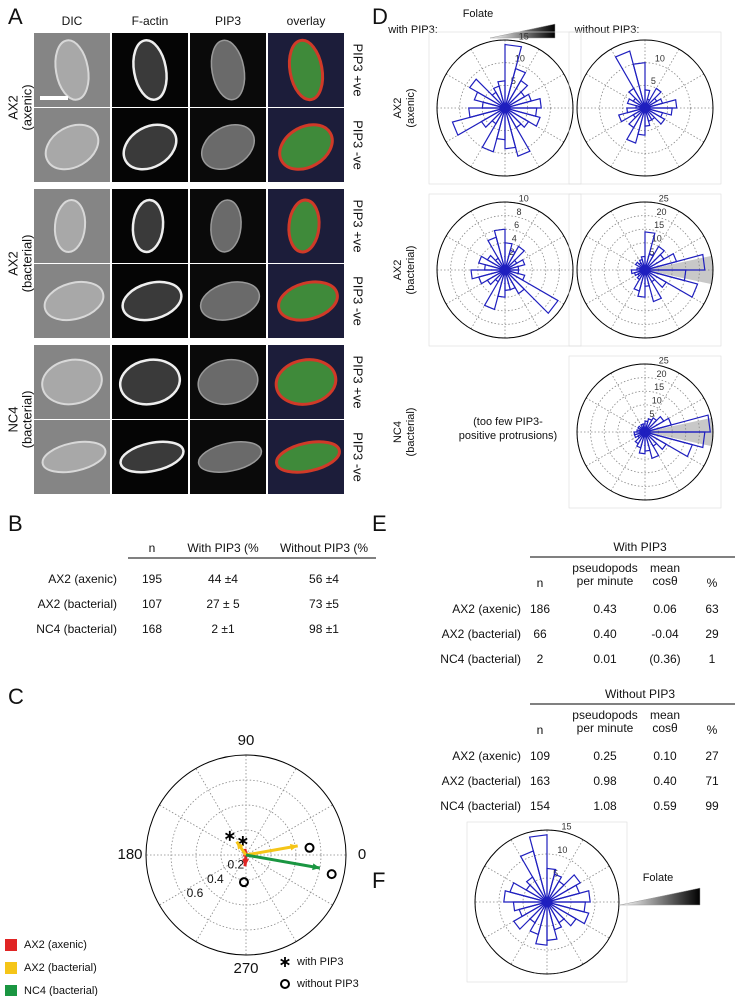 The width and height of the screenshot is (743, 996). Describe the element at coordinates (478, 14) in the screenshot. I see `gradient-label: Folate` at that location.